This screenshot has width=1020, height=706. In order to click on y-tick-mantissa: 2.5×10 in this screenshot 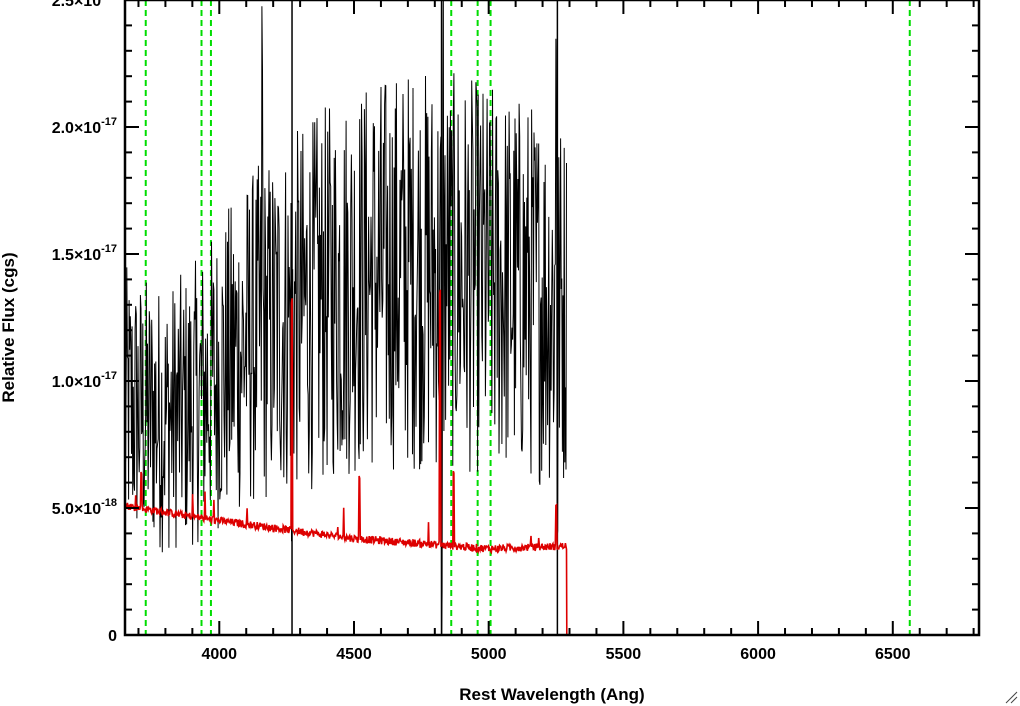, I will do `click(76, 5)`.